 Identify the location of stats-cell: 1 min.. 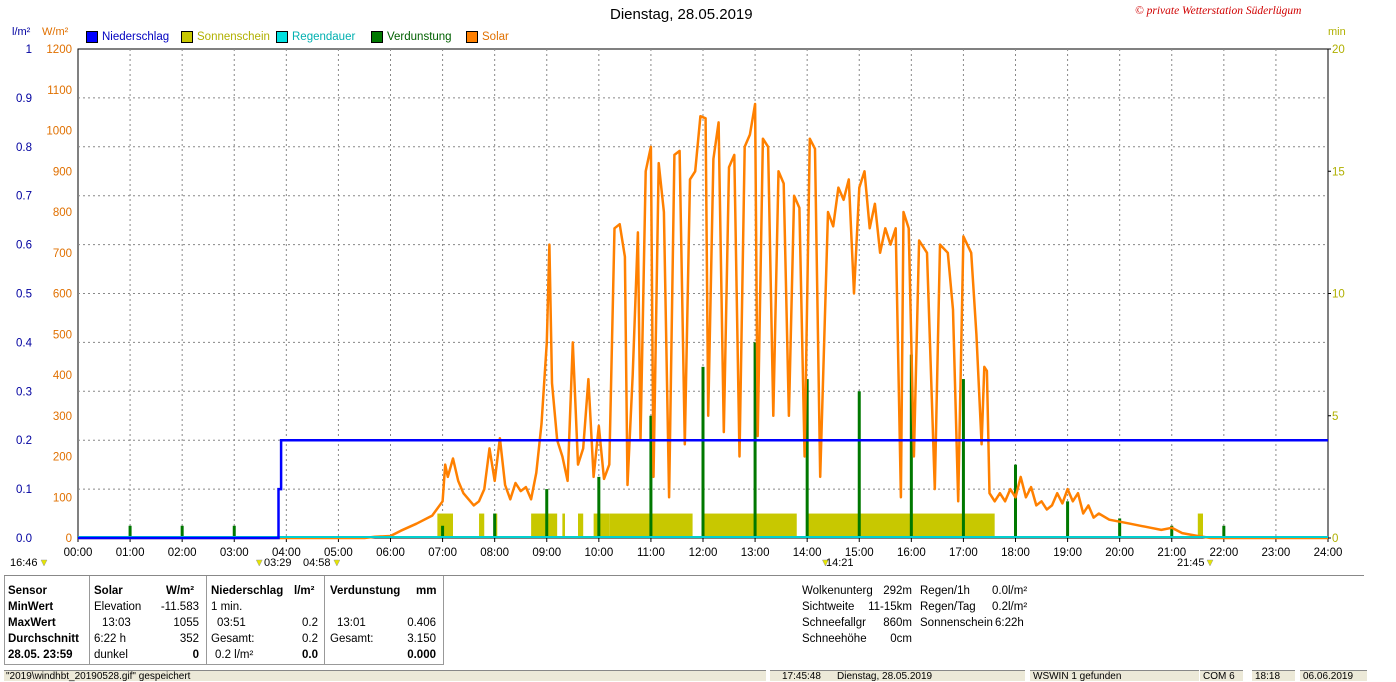
(227, 607).